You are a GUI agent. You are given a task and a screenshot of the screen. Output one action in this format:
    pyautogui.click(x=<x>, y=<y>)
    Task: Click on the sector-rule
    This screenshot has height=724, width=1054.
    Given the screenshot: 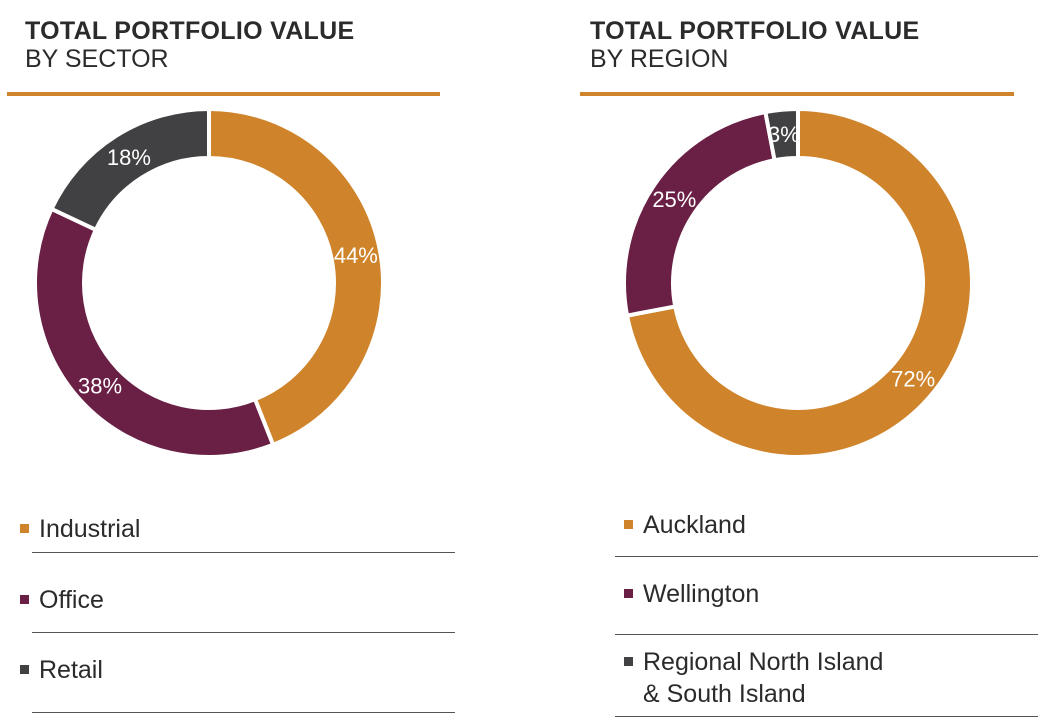 What is the action you would take?
    pyautogui.click(x=223, y=94)
    